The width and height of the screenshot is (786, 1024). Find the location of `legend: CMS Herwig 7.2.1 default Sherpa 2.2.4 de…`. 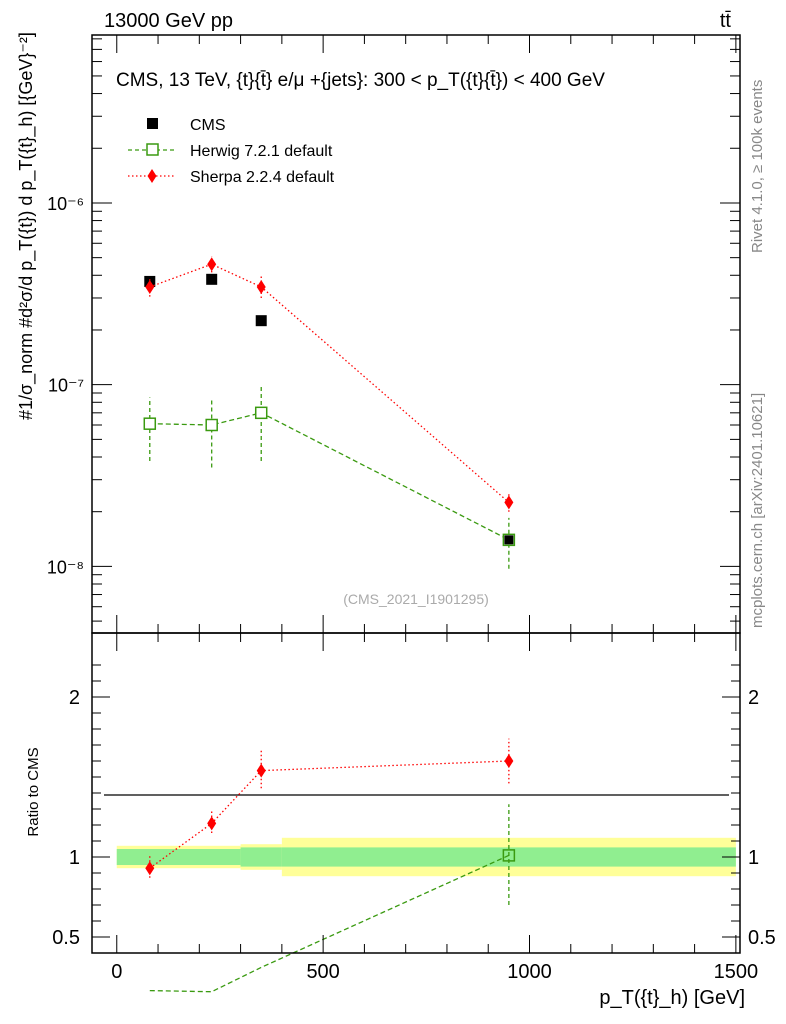

legend: CMS Herwig 7.2.1 default Sherpa 2.2.4 de… is located at coordinates (231, 151).